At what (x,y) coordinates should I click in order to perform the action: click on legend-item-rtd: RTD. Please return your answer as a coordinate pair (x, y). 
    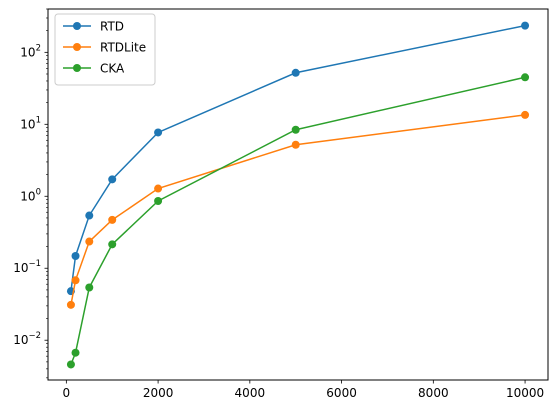
    Looking at the image, I should click on (93, 27).